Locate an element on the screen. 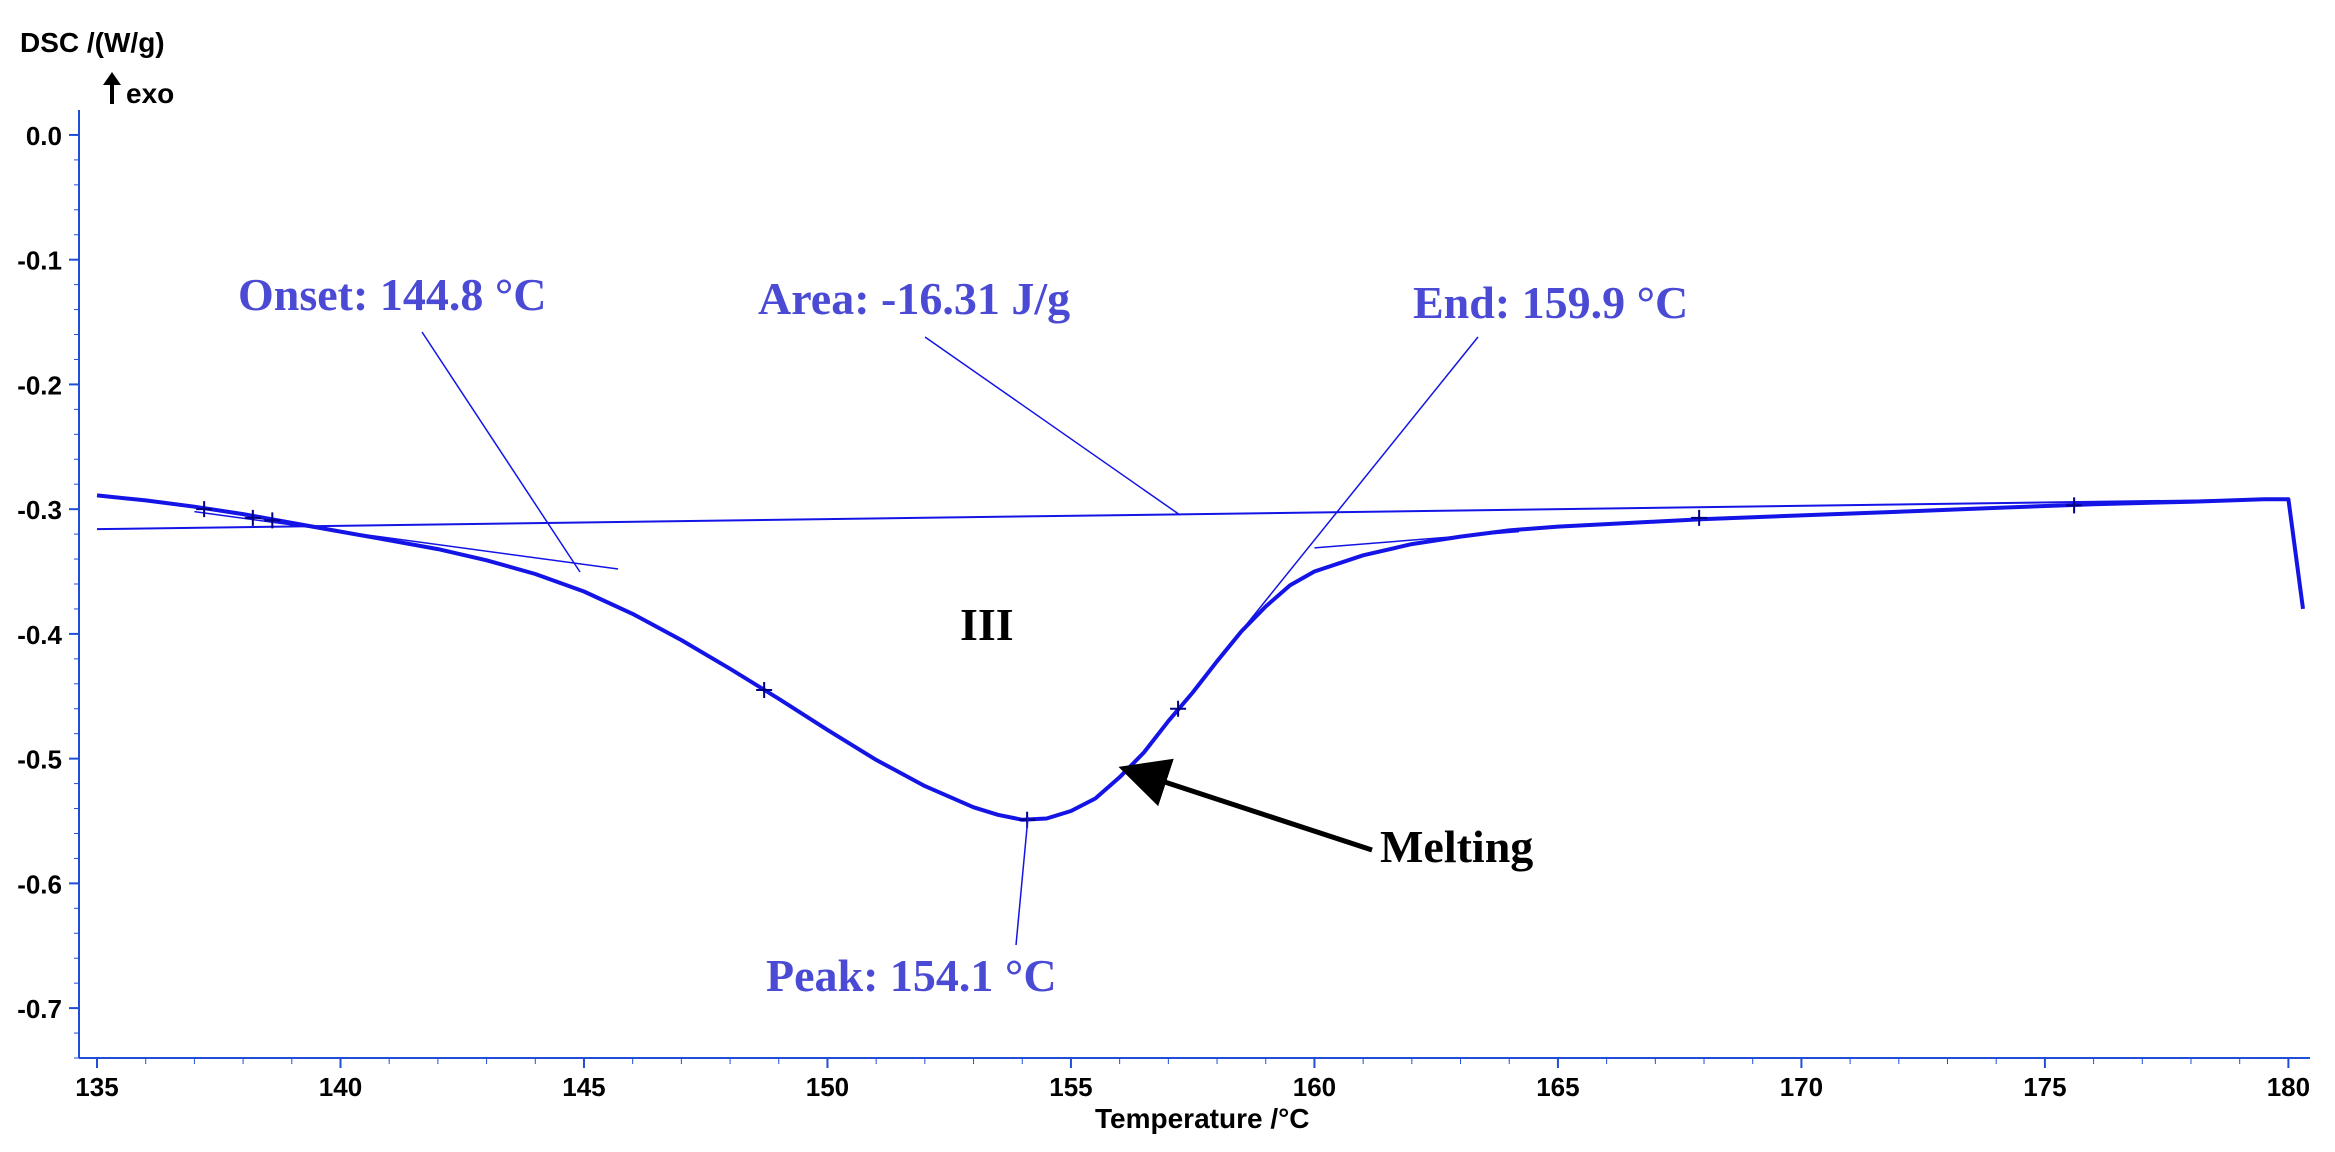 This screenshot has height=1152, width=2335. onset-label: Onset: 144.8 °C is located at coordinates (392, 294).